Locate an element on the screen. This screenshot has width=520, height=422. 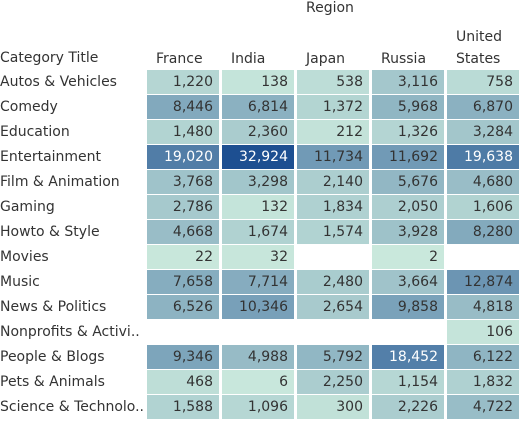
heatmap-cell: 2,250 is located at coordinates (333, 382).